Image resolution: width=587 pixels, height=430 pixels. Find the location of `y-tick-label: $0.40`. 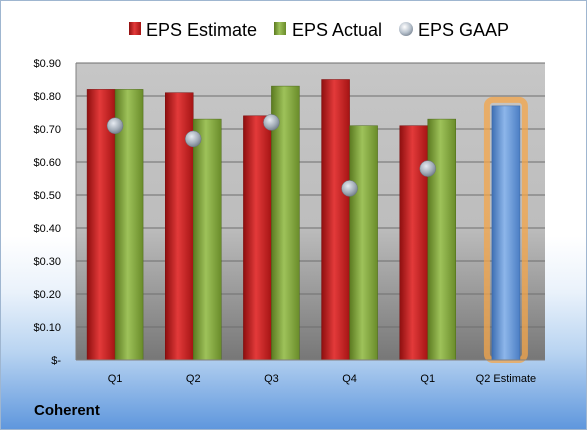

y-tick-label: $0.40 is located at coordinates (47, 229).